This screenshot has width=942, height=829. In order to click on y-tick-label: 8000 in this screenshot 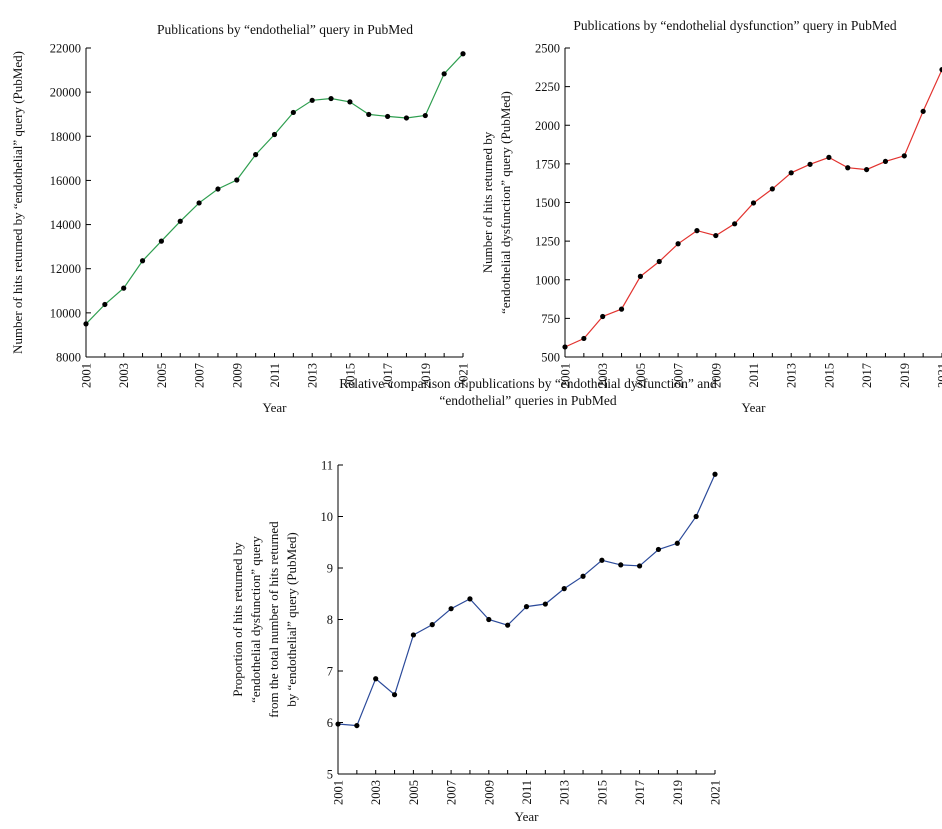, I will do `click(68, 358)`.